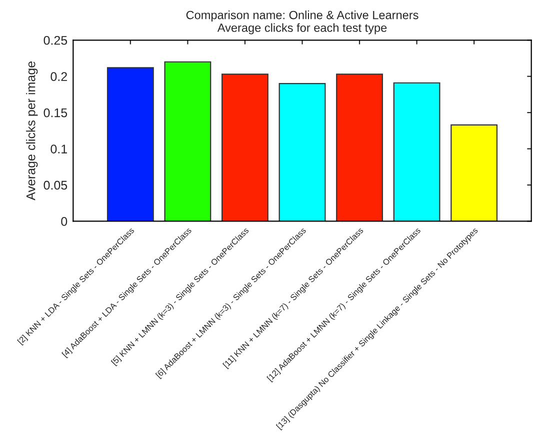 This screenshot has height=446, width=534. Describe the element at coordinates (56, 185) in the screenshot. I see `y-tick-label: 0.05` at that location.